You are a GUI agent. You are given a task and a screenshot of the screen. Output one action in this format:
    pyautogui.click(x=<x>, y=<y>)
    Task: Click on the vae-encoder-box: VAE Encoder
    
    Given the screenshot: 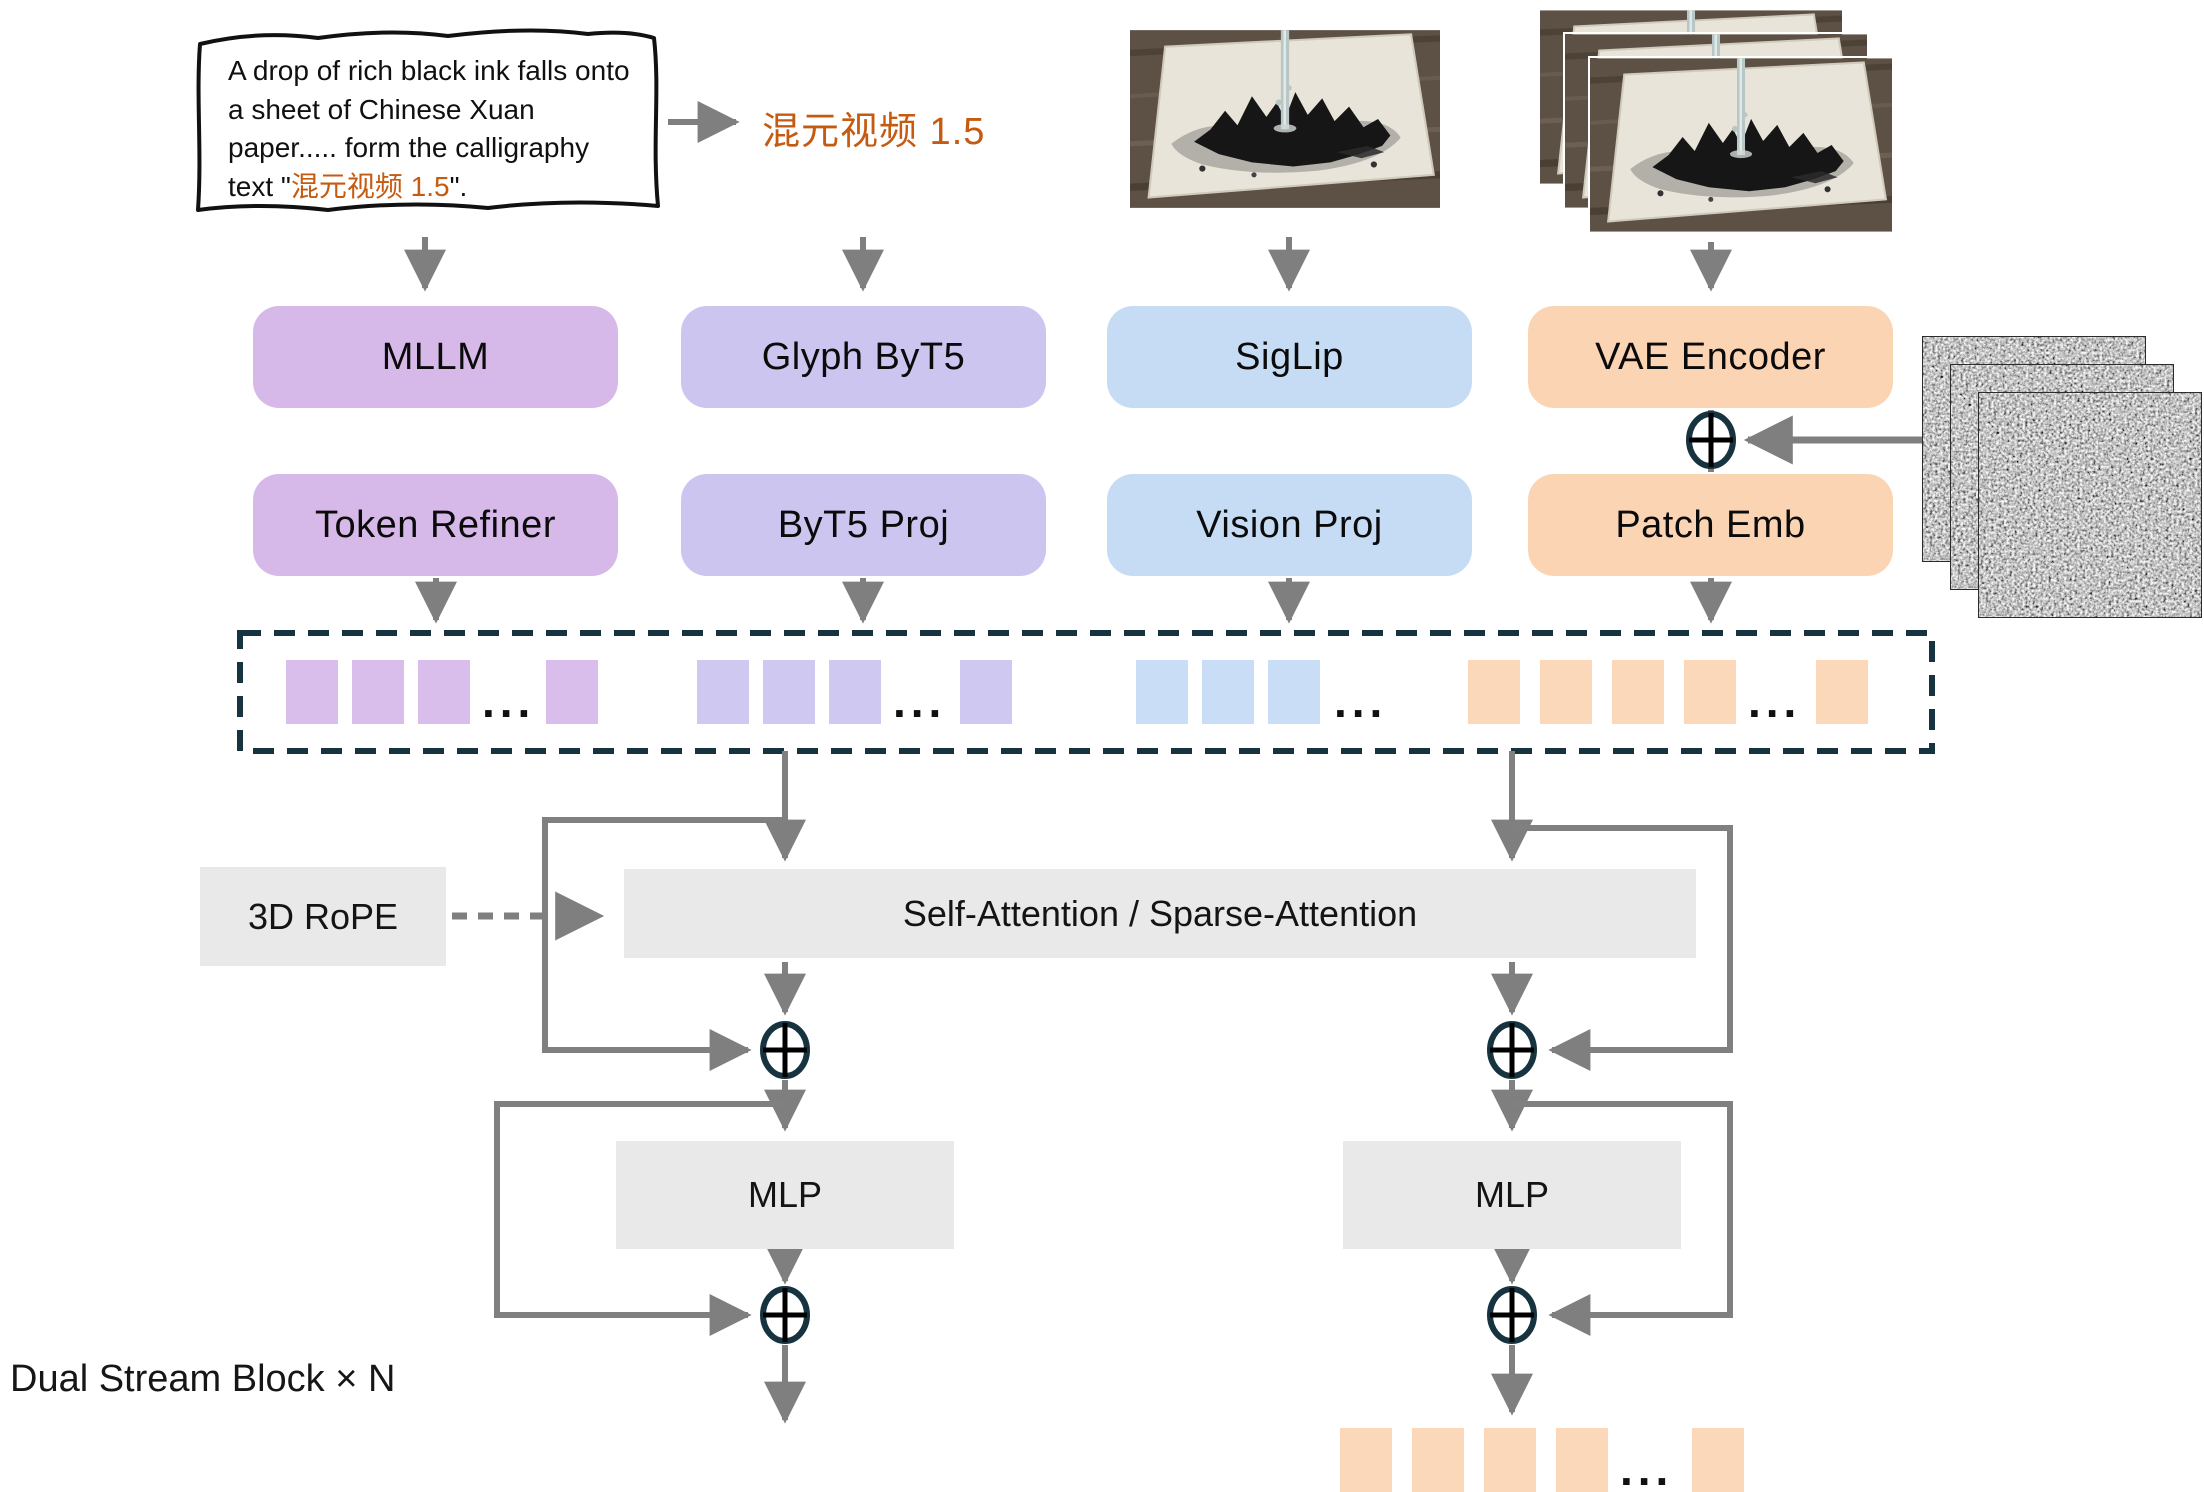 What is the action you would take?
    pyautogui.click(x=1710, y=357)
    